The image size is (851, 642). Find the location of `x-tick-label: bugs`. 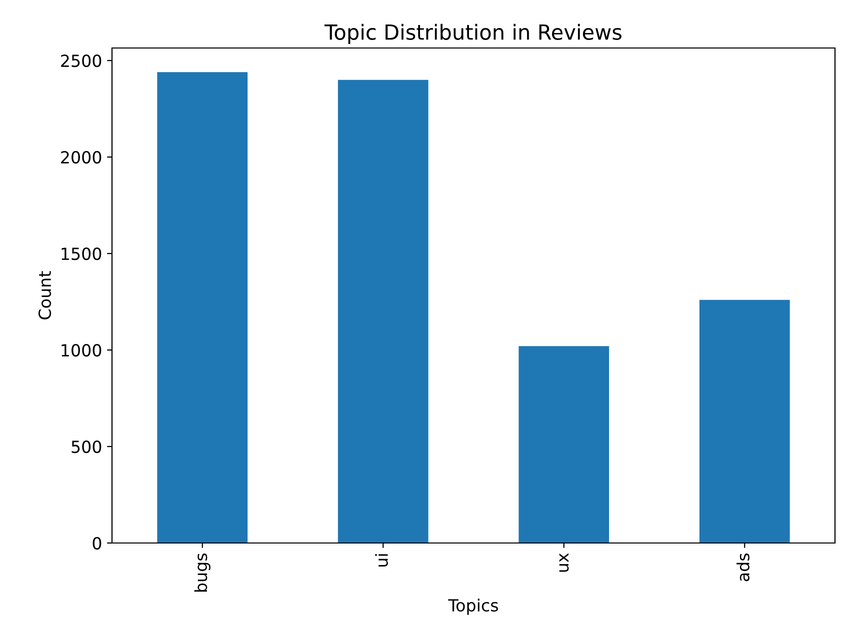

x-tick-label: bugs is located at coordinates (202, 573).